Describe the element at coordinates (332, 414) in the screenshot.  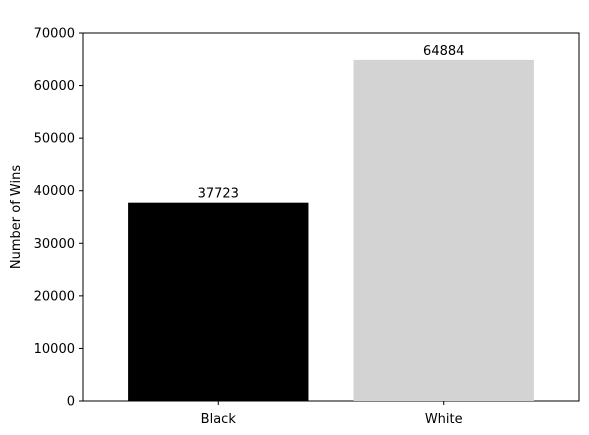
I see `x-axis: Black White` at that location.